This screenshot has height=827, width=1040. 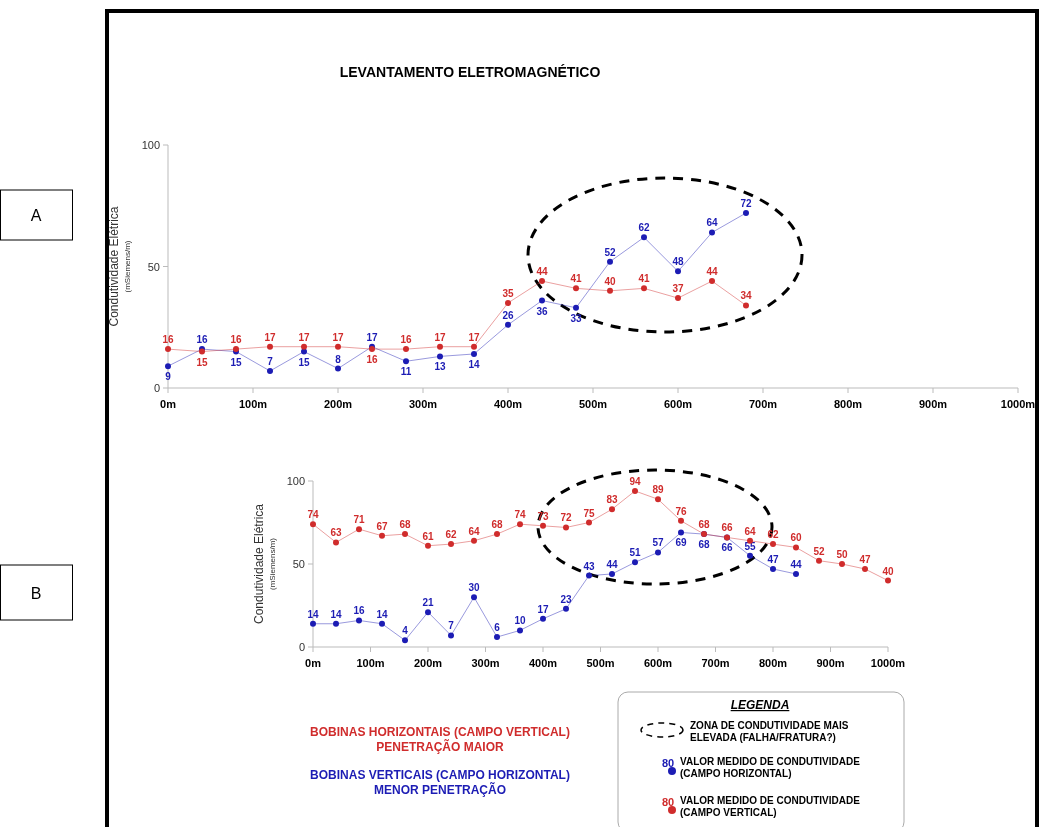 I want to click on data-label: 75, so click(x=589, y=513).